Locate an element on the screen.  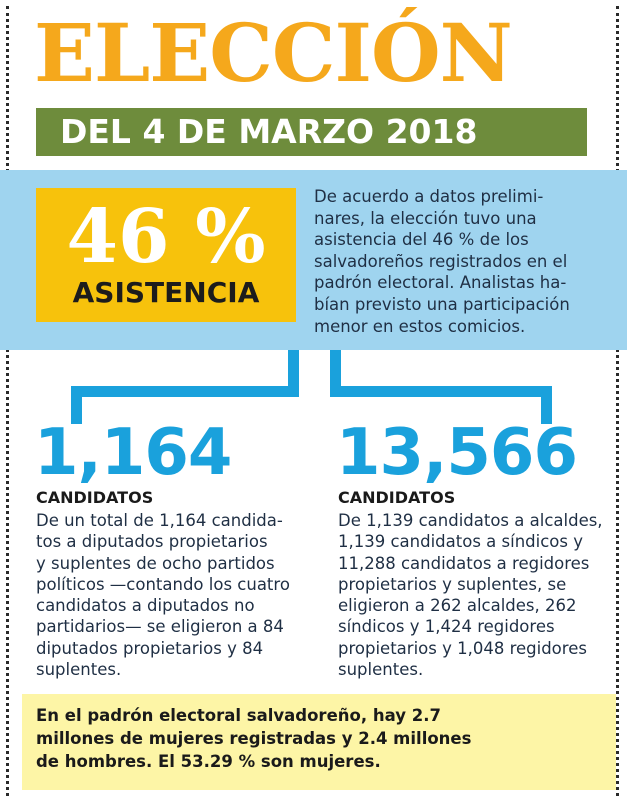
page-title: ELECCIÓN is located at coordinates (273, 53).